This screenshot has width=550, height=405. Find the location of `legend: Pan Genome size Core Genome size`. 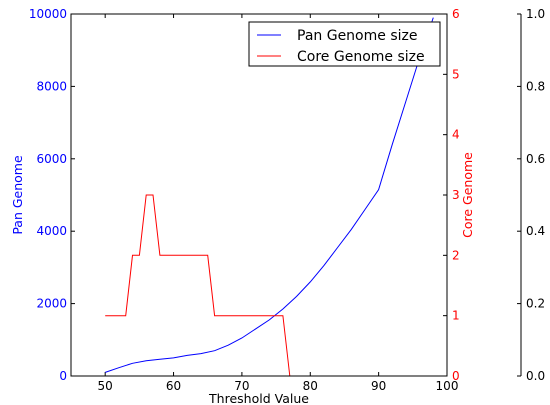

legend: Pan Genome size Core Genome size is located at coordinates (344, 44).